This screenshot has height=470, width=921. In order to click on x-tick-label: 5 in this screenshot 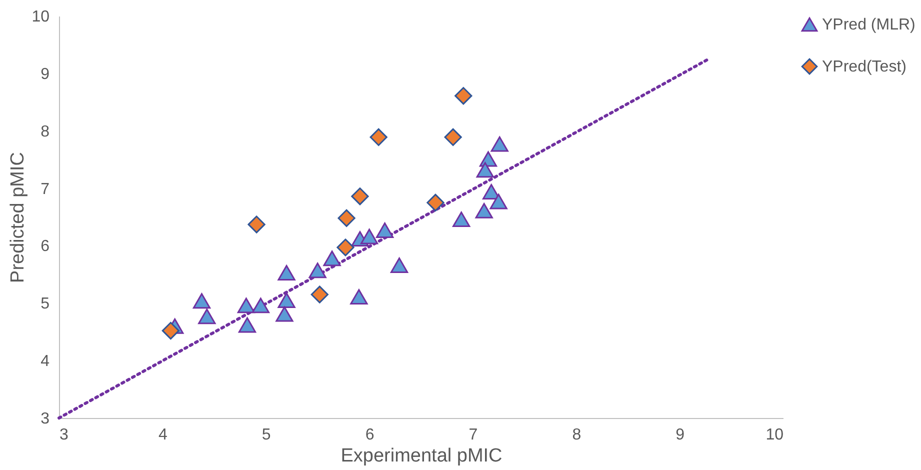, I will do `click(266, 435)`.